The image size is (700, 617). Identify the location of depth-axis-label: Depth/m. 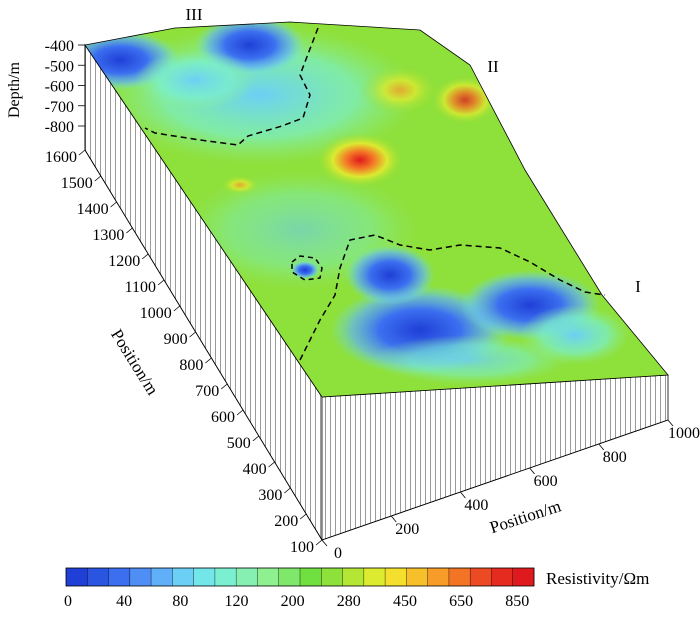
(14, 89).